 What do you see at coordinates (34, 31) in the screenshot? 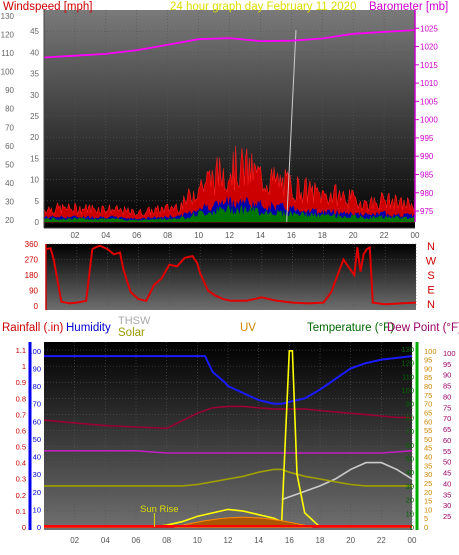
I see `mph-tick-label: 45` at bounding box center [34, 31].